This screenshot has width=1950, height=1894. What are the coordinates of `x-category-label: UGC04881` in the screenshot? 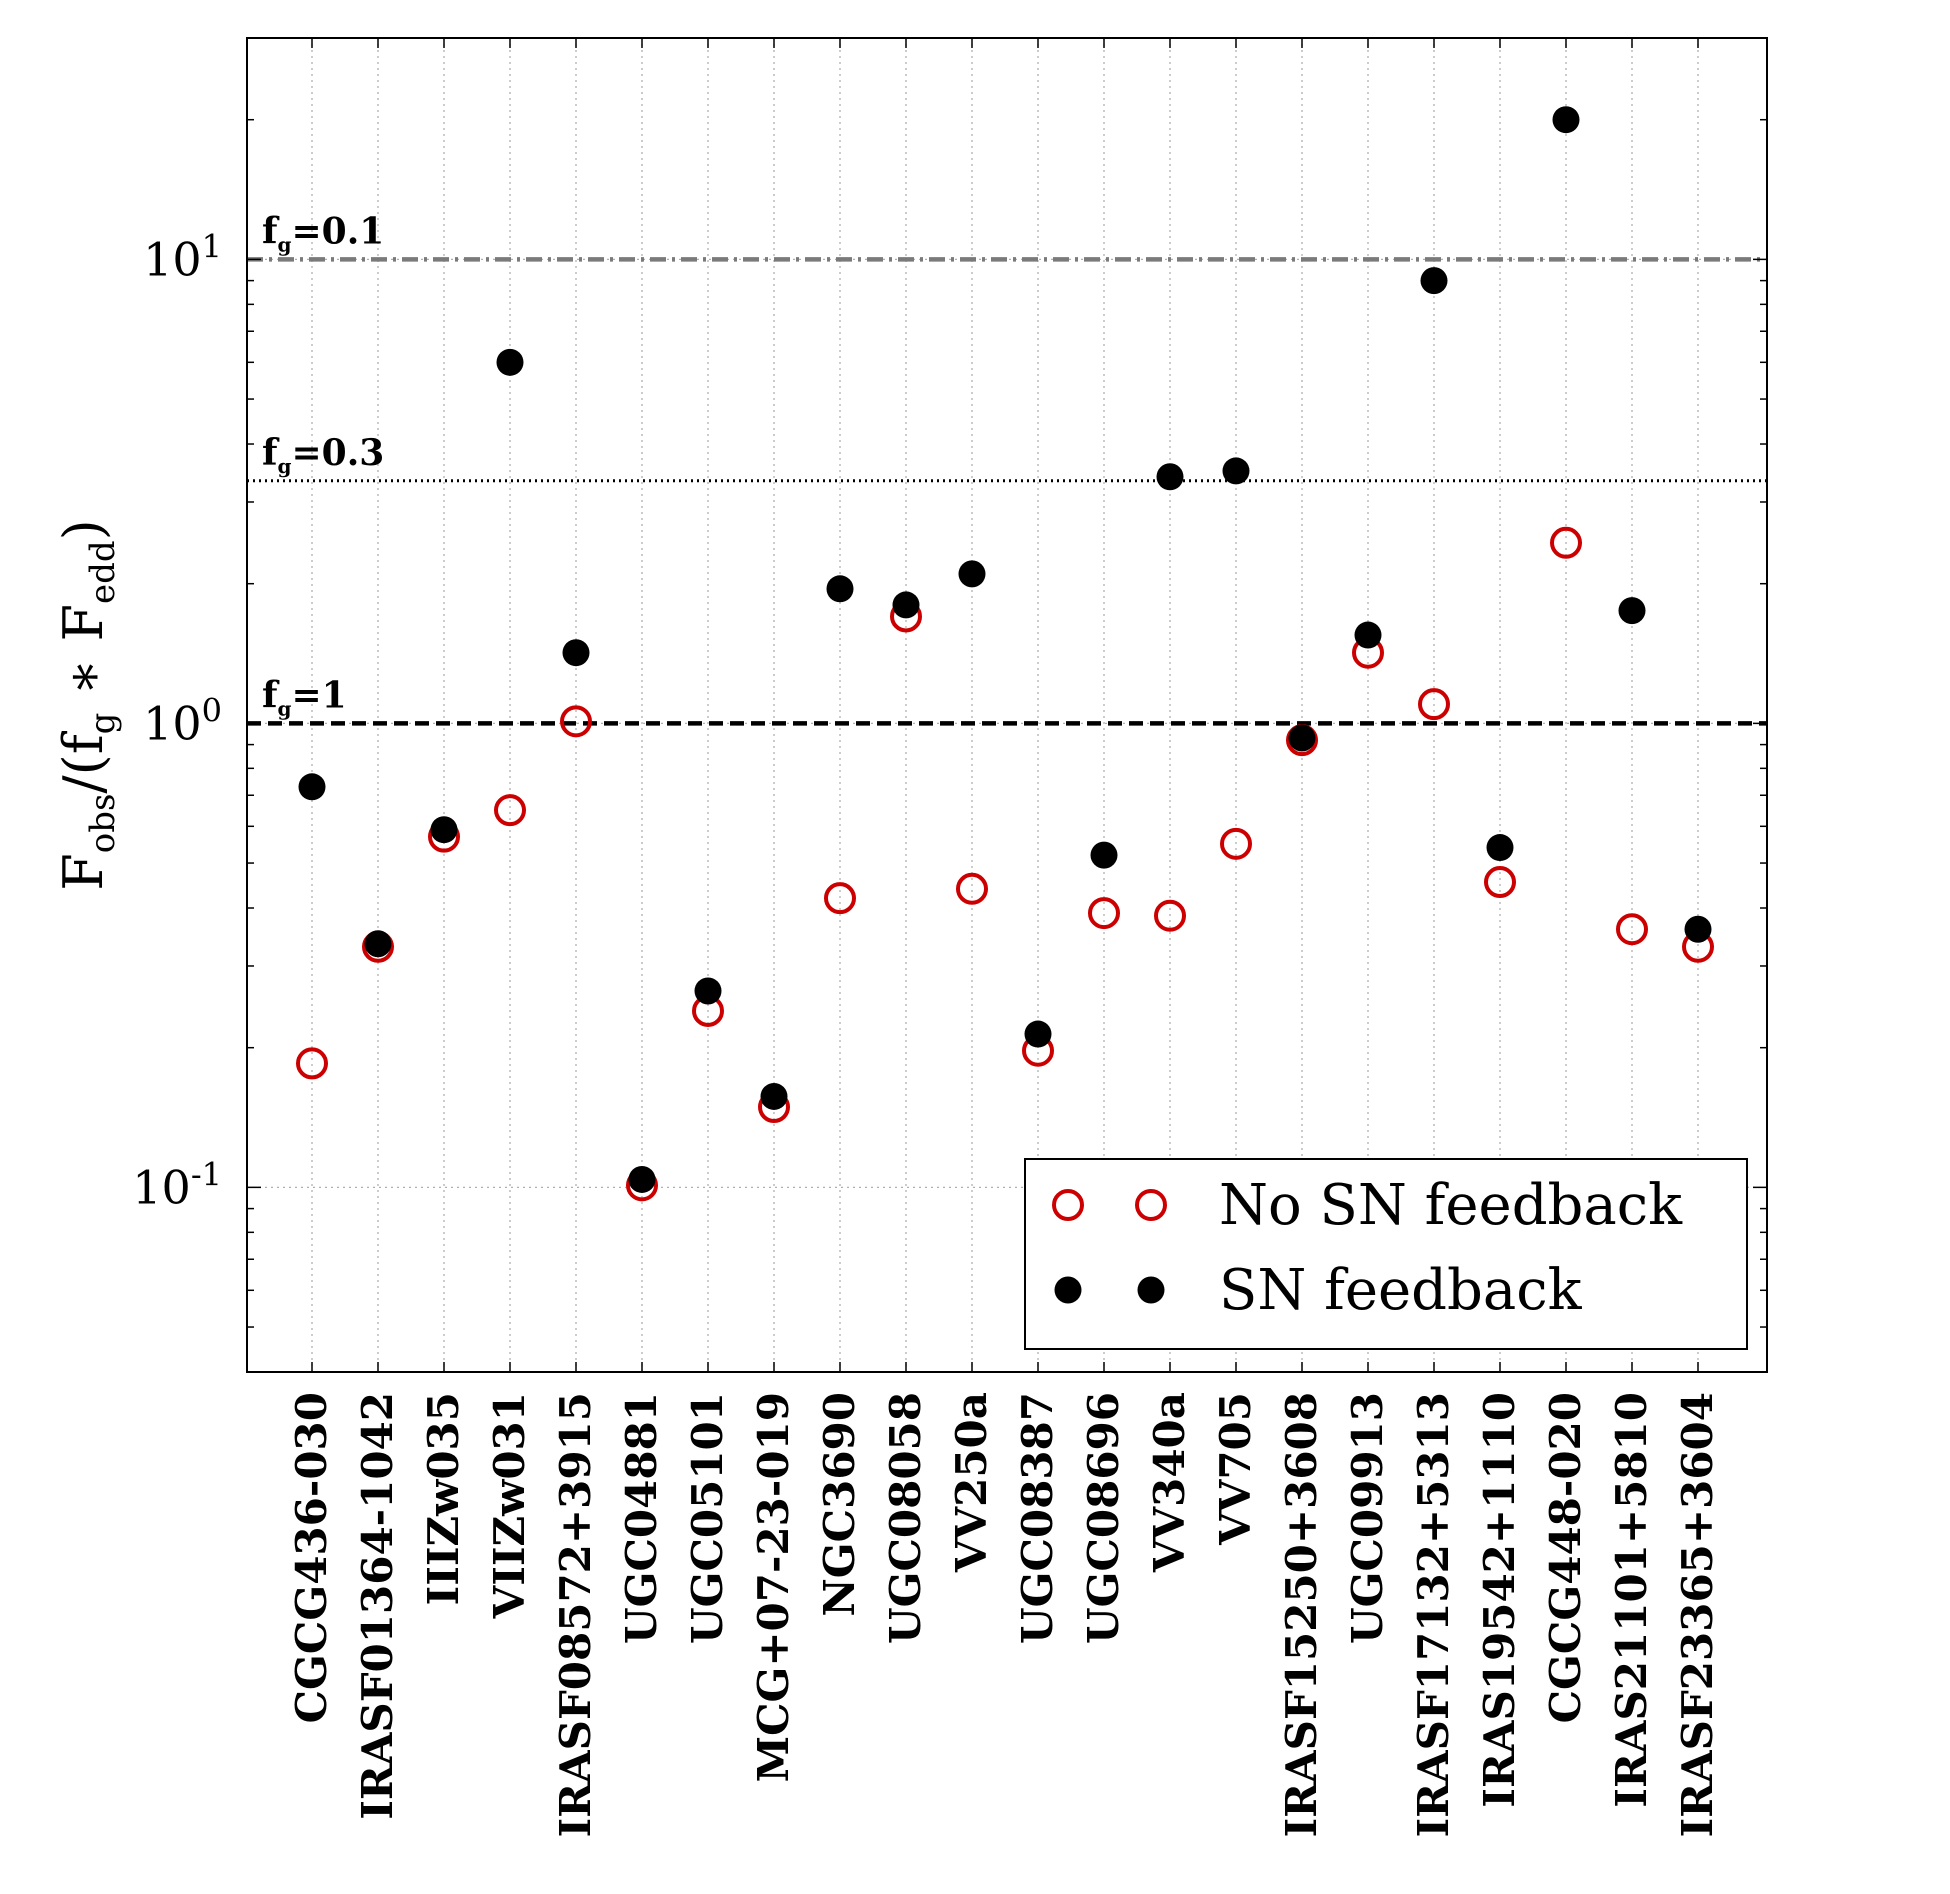 It's located at (641, 1518).